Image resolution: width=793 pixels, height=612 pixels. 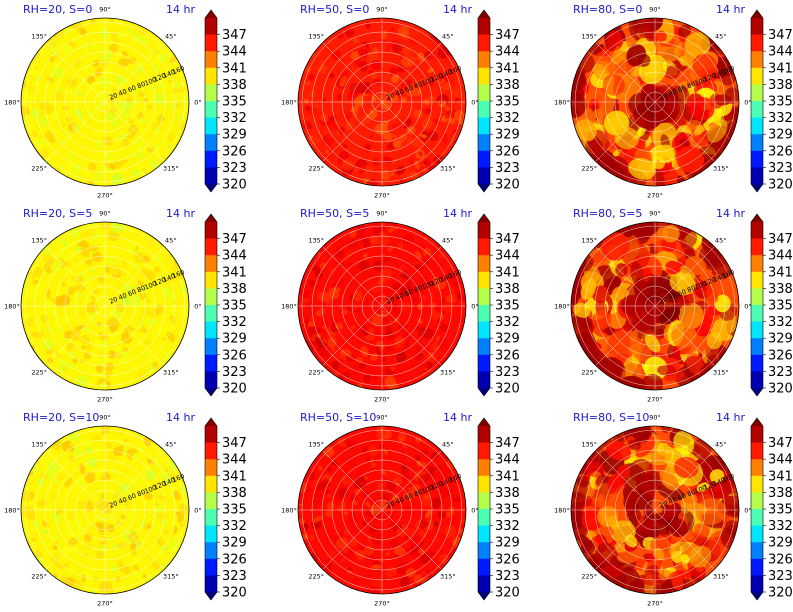 What do you see at coordinates (655, 400) in the screenshot?
I see `angle-tick-label: 270°` at bounding box center [655, 400].